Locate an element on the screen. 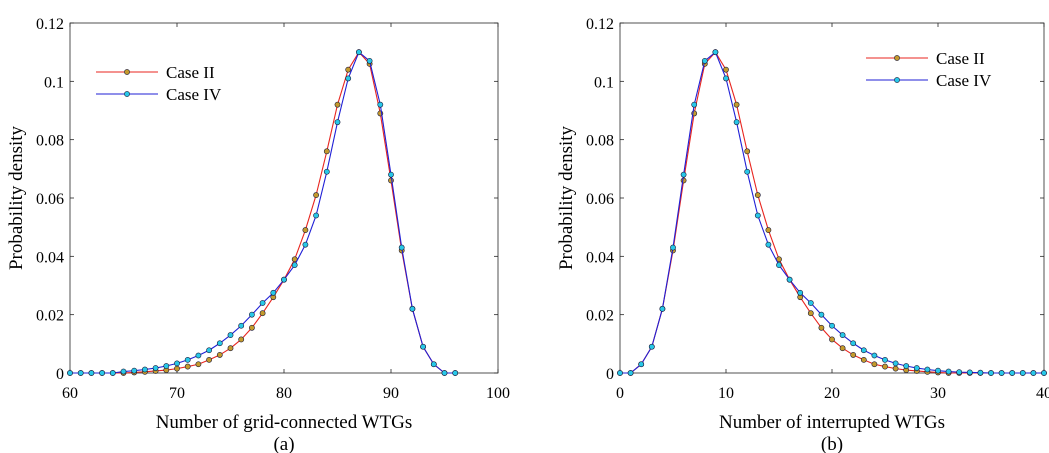 This screenshot has height=453, width=1049. y-tick-label: 0.1 is located at coordinates (54, 82).